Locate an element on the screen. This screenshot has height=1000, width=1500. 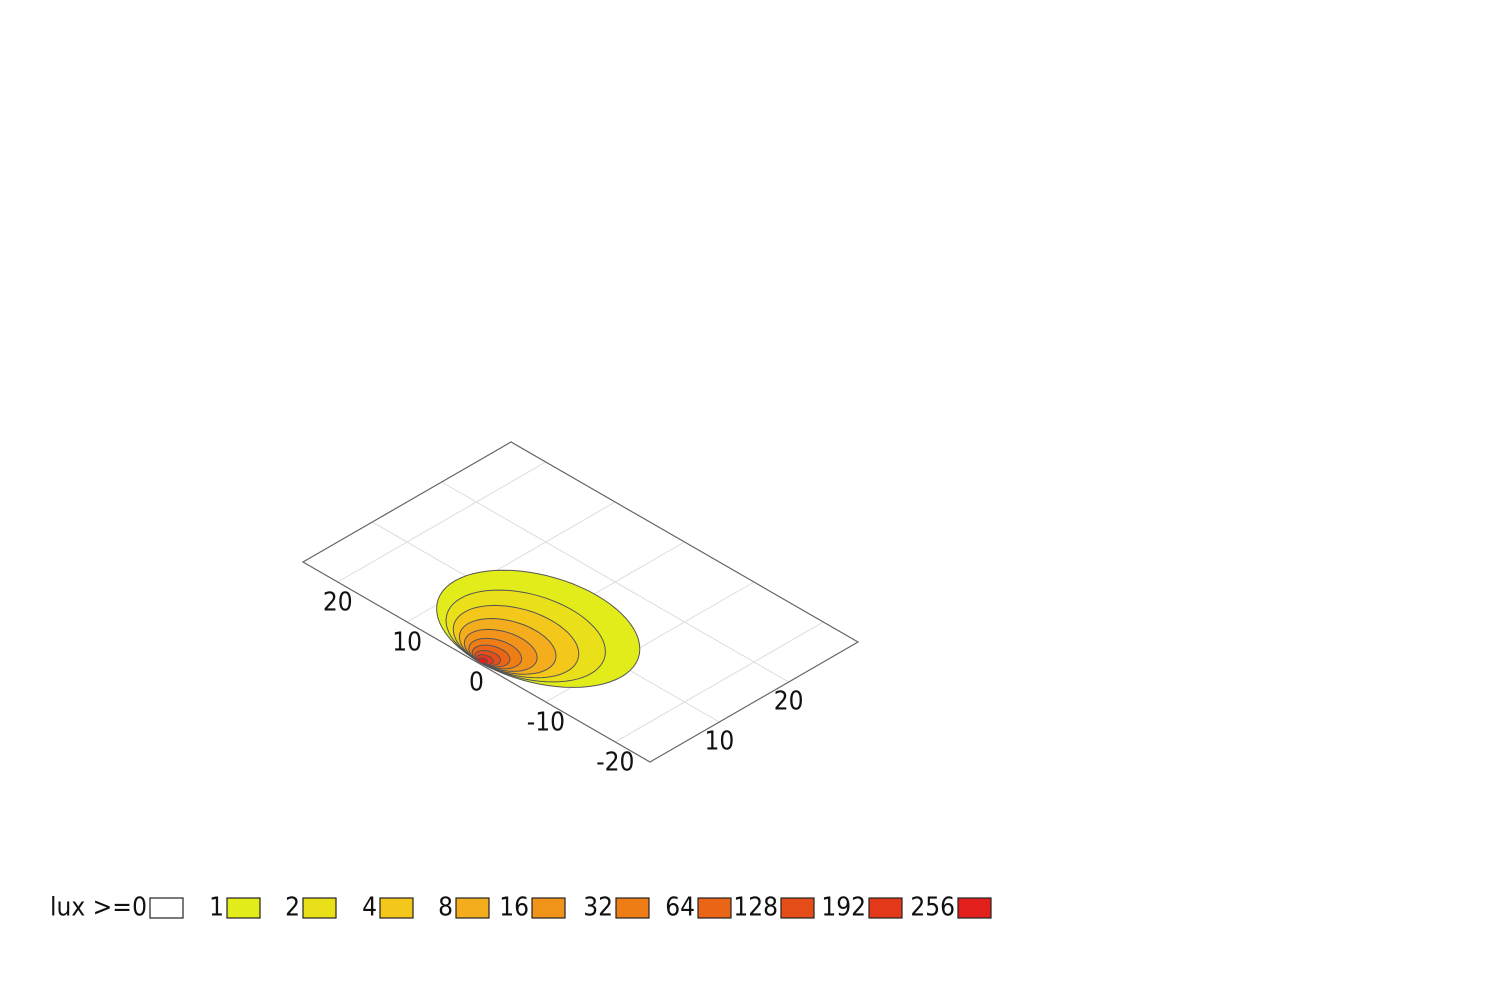
y-tick-label: 0 is located at coordinates (476, 683).